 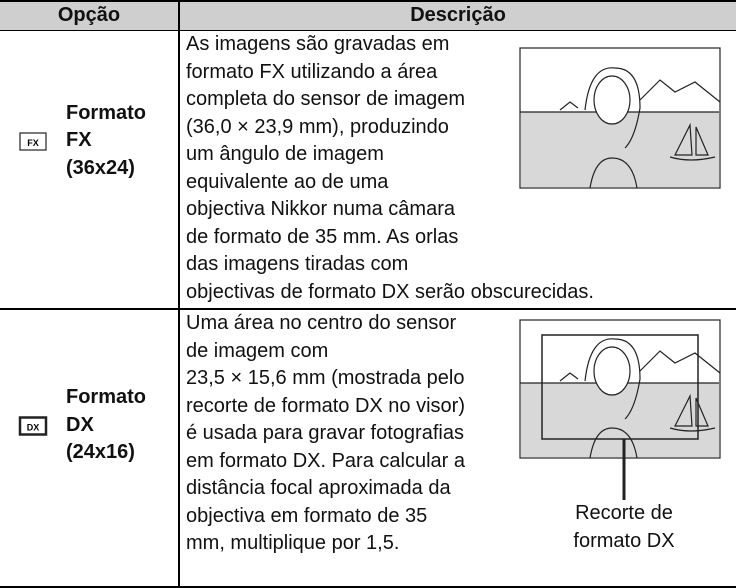 What do you see at coordinates (624, 513) in the screenshot?
I see `caption: Recorte de` at bounding box center [624, 513].